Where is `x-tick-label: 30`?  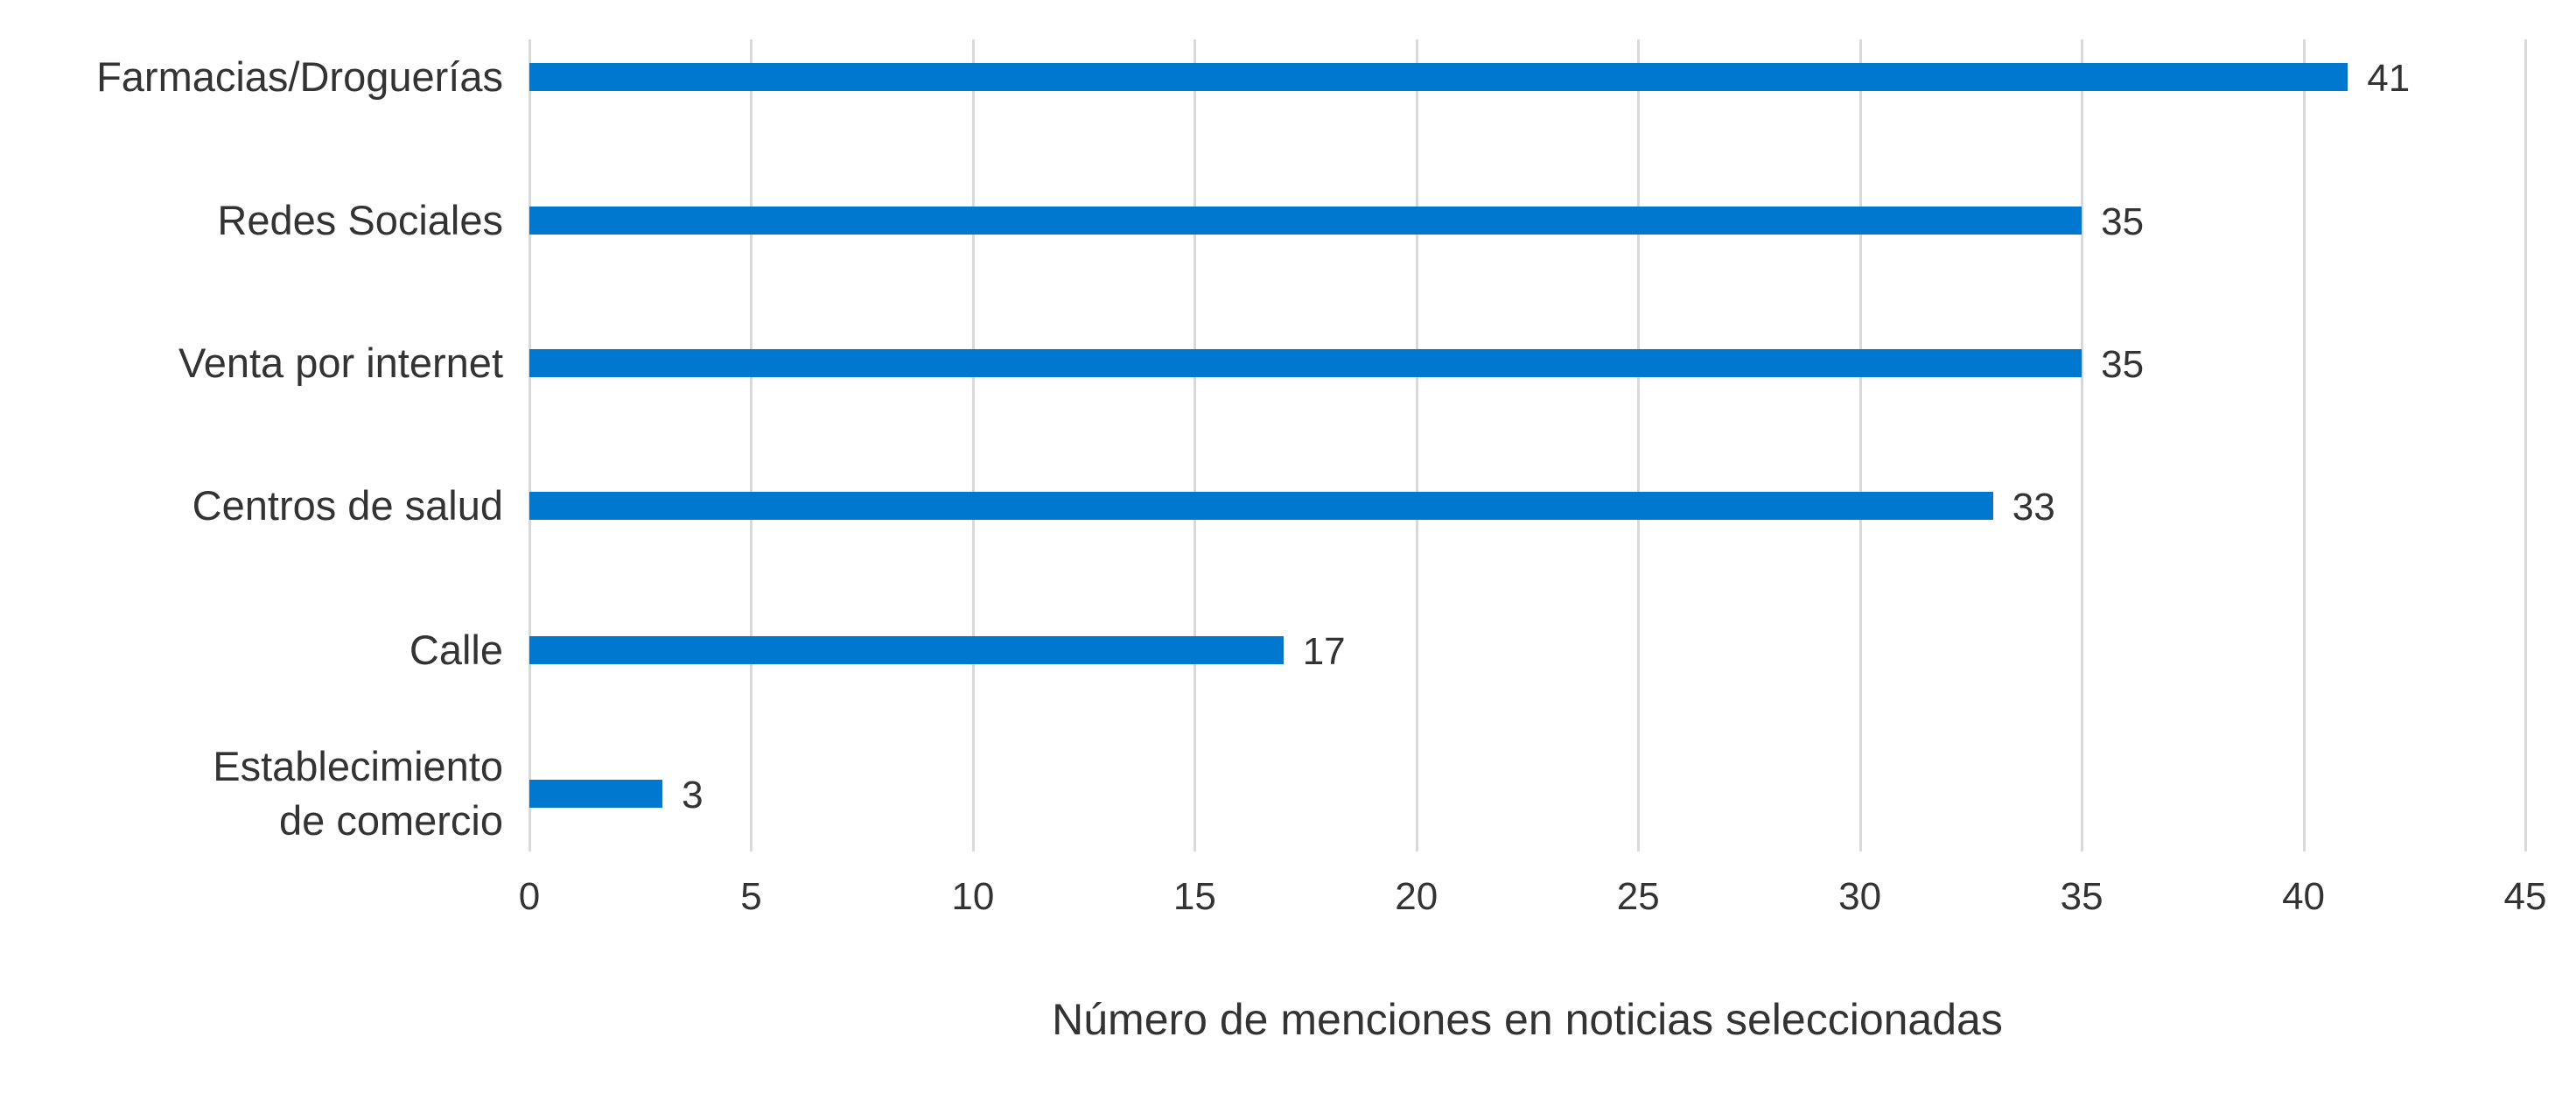
x-tick-label: 30 is located at coordinates (1860, 896).